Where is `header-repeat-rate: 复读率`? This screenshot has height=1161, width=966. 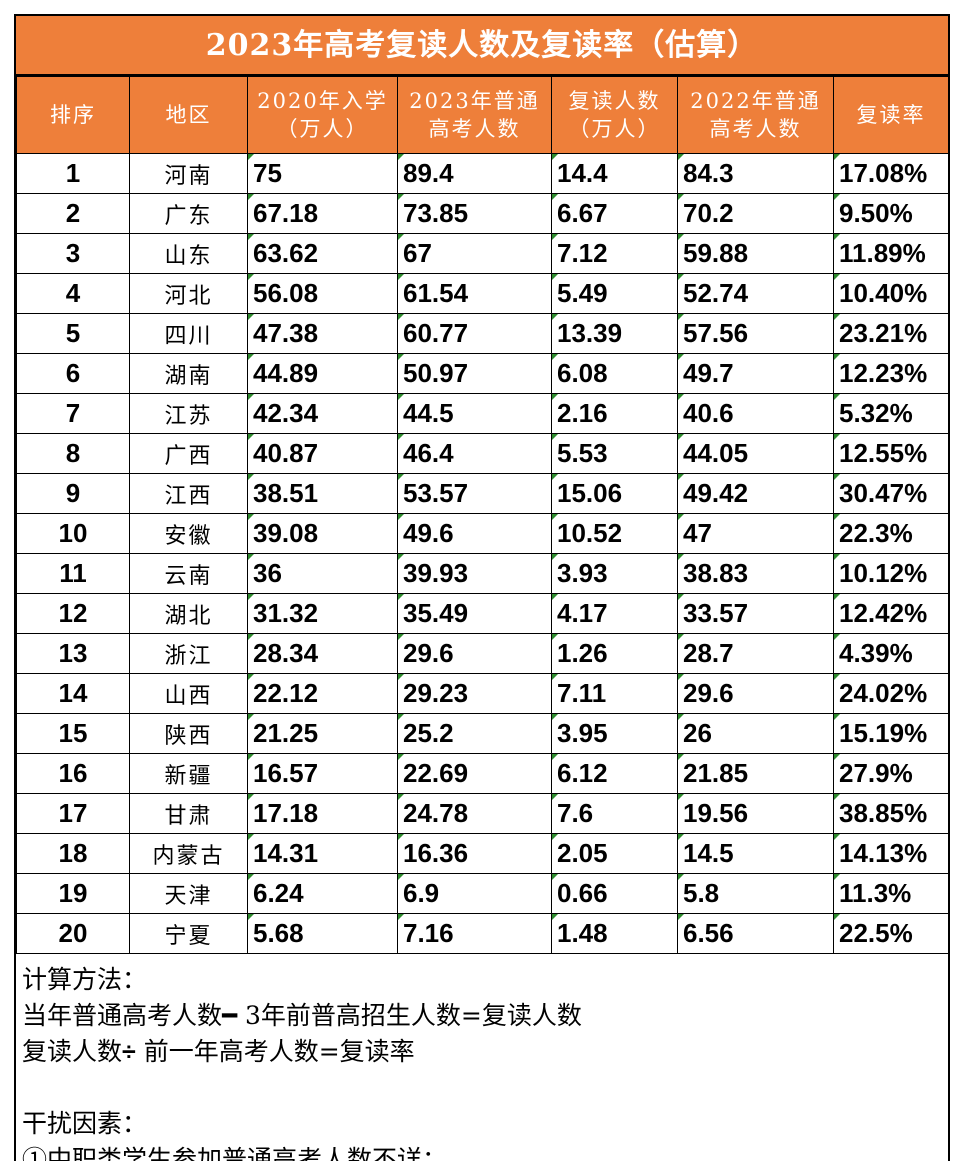 header-repeat-rate: 复读率 is located at coordinates (890, 115).